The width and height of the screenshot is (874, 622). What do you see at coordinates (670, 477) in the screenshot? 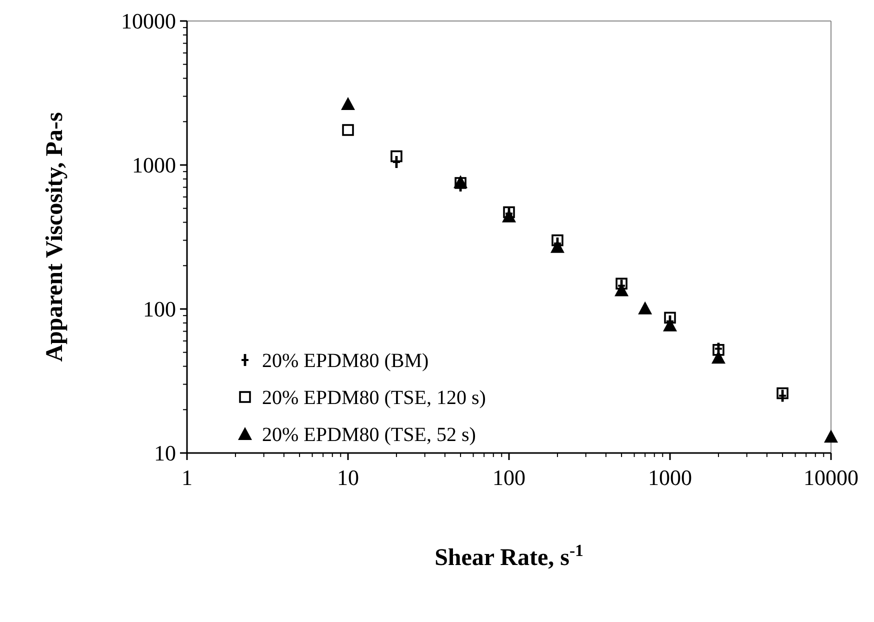
I see `x-tick-label: 1000` at bounding box center [670, 477].